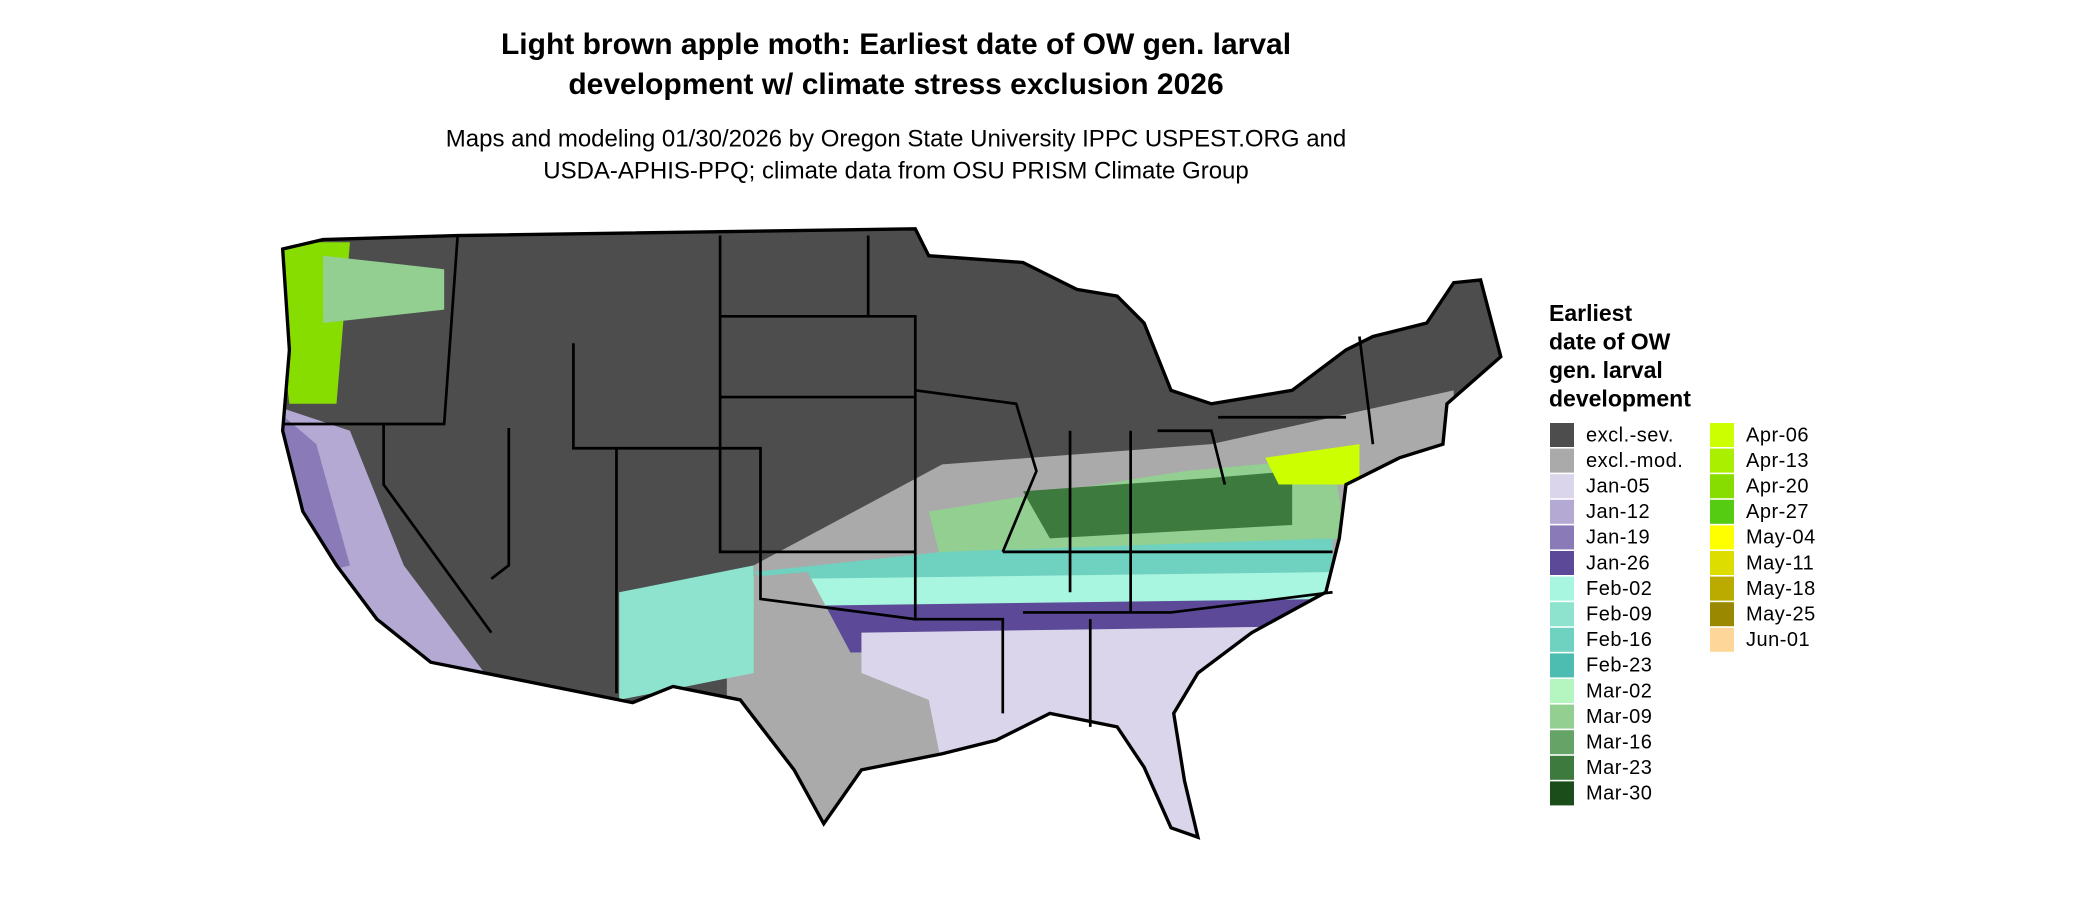 The image size is (2100, 897). Describe the element at coordinates (1618, 512) in the screenshot. I see `legend-label: Jan-12` at that location.